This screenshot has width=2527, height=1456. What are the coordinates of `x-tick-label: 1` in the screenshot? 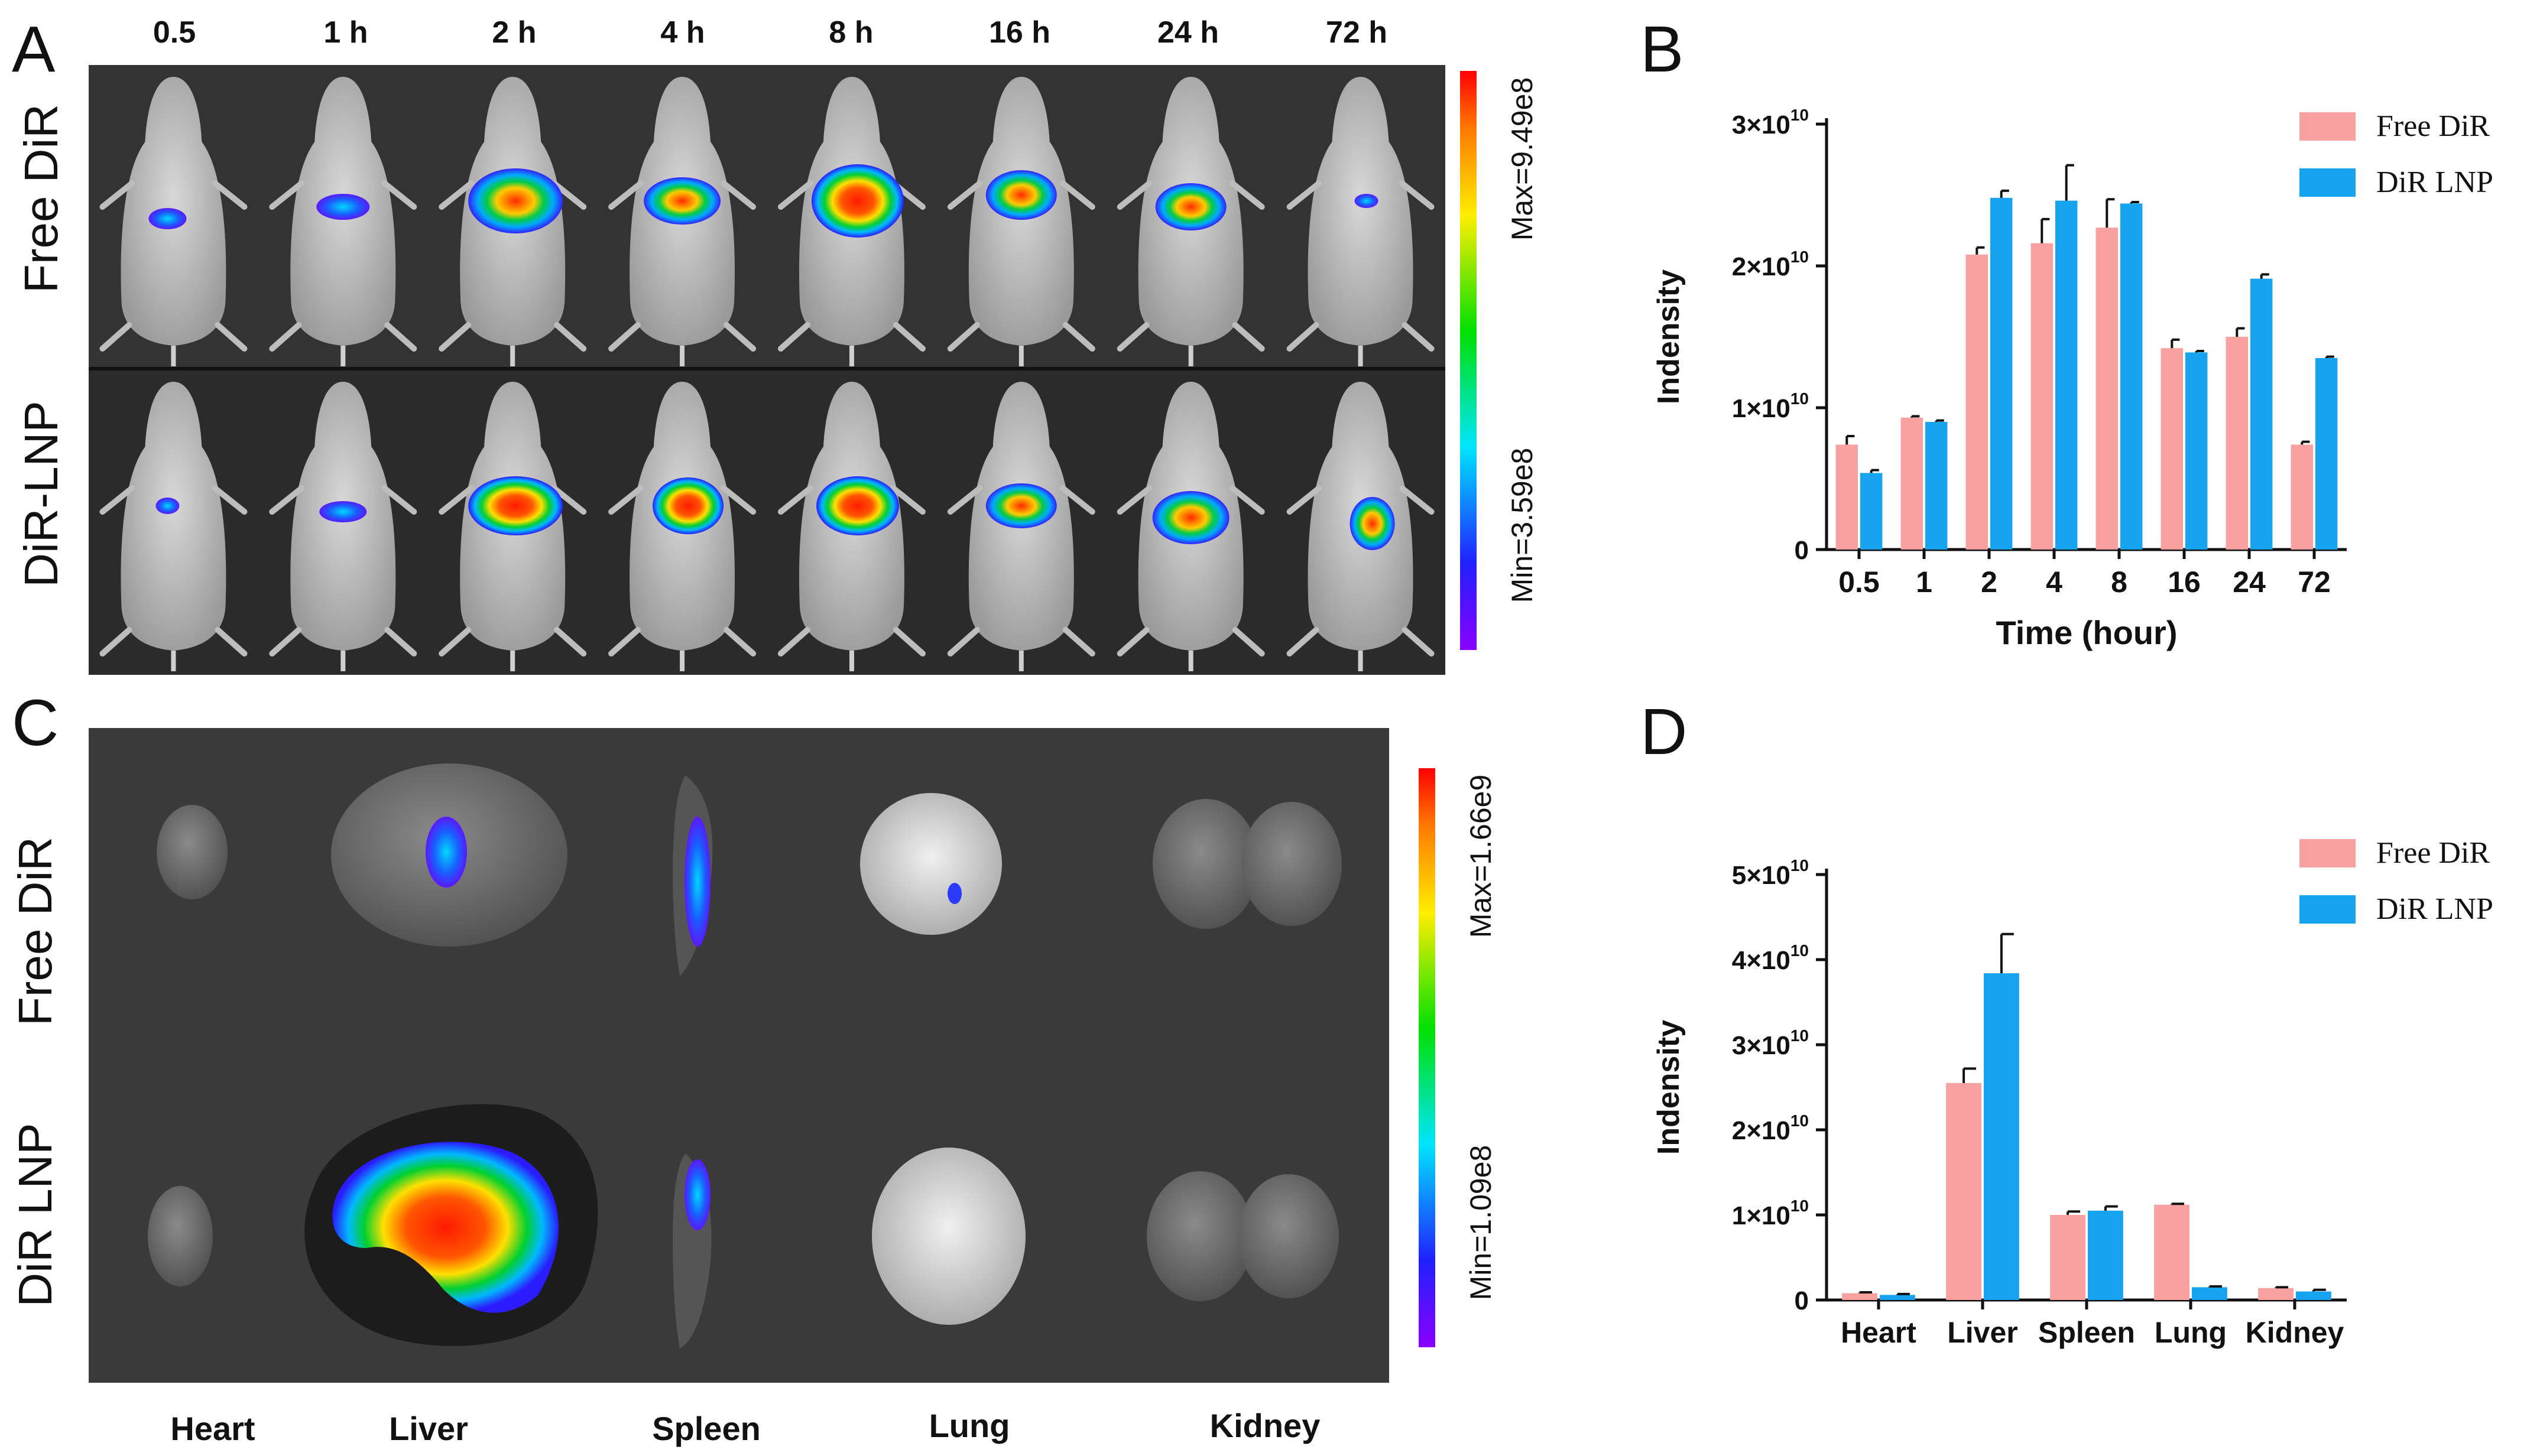 It's located at (1924, 582).